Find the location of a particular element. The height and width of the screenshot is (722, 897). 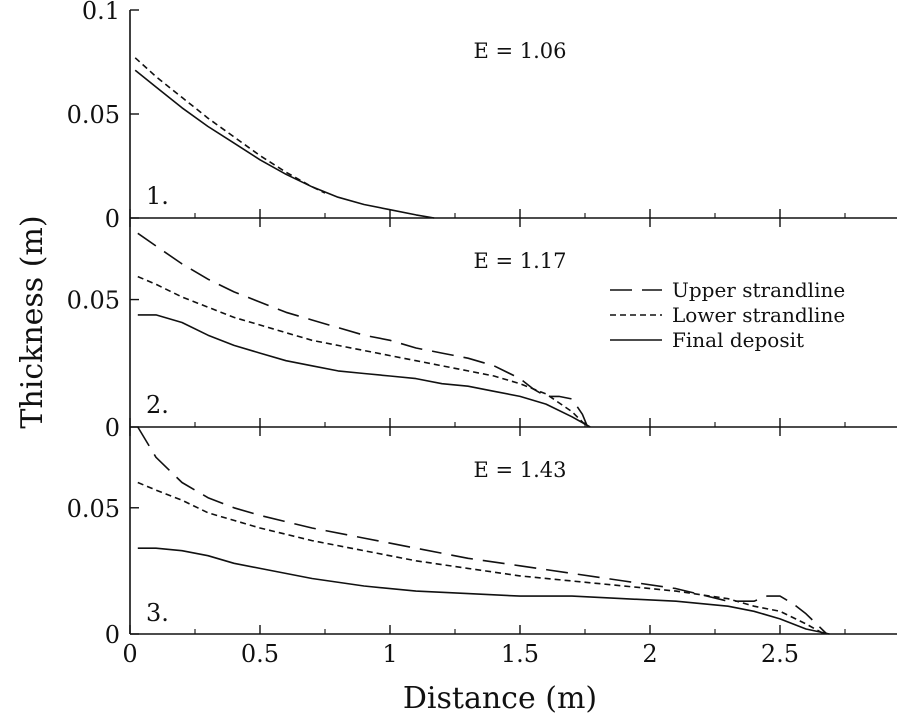

panel-number: 2. is located at coordinates (157, 405).